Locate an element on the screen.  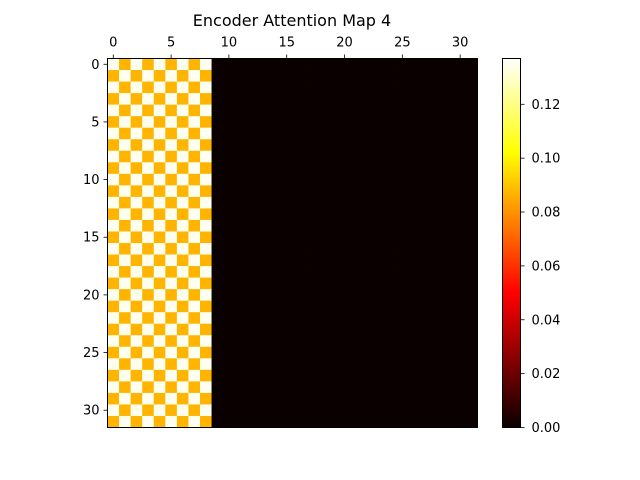
colorbar-tick-label: 0.12 is located at coordinates (546, 105).